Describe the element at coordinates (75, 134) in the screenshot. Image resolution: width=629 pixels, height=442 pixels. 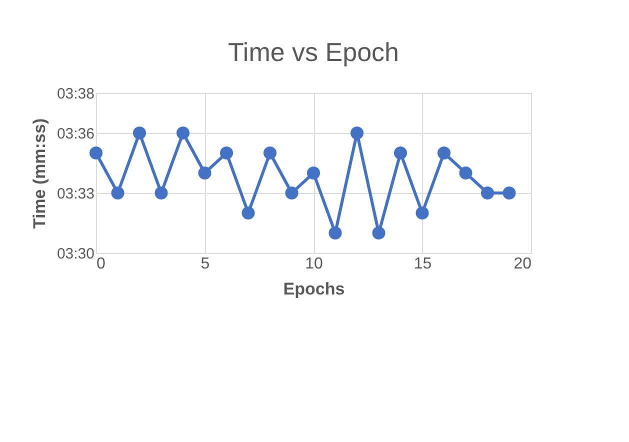
I see `y-tick-label: 03:36` at that location.